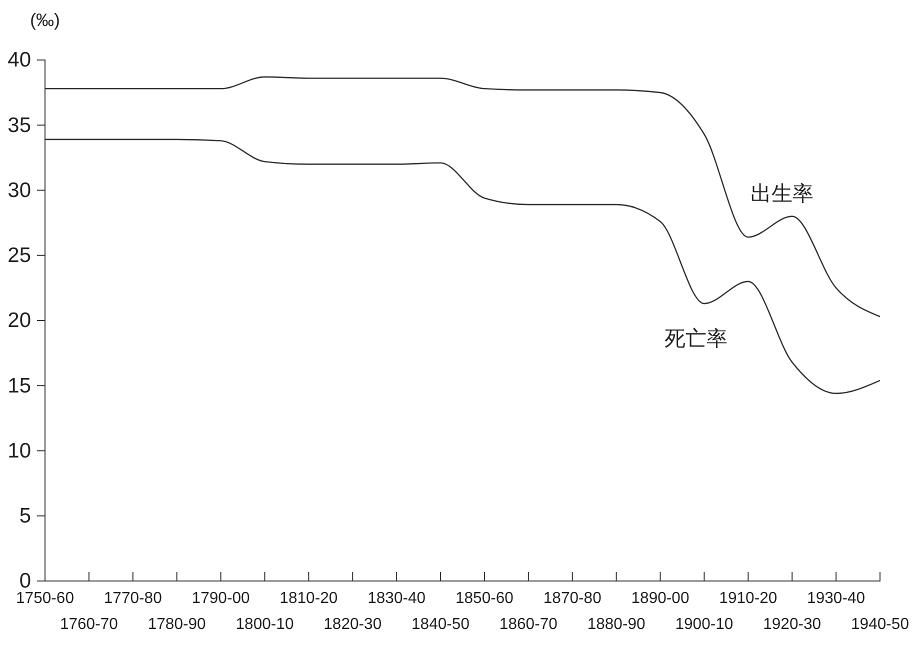 This screenshot has width=918, height=647. I want to click on y-tick-label: 35, so click(19, 125).